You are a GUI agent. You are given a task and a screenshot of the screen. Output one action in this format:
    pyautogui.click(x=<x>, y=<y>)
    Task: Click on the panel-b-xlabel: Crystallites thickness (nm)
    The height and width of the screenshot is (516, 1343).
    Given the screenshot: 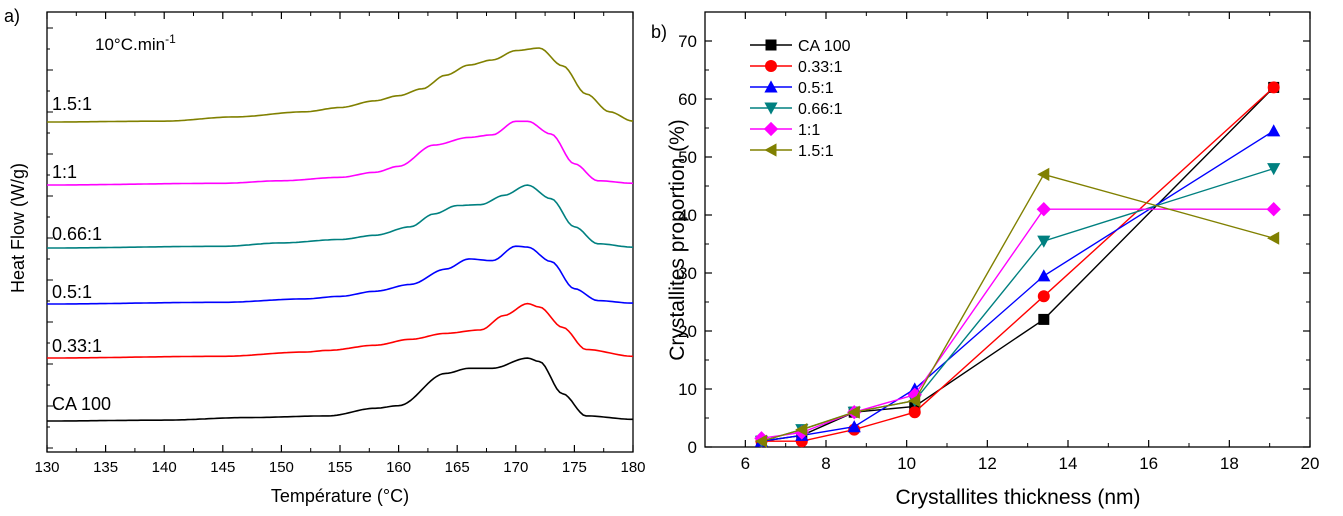 What is the action you would take?
    pyautogui.click(x=1017, y=497)
    